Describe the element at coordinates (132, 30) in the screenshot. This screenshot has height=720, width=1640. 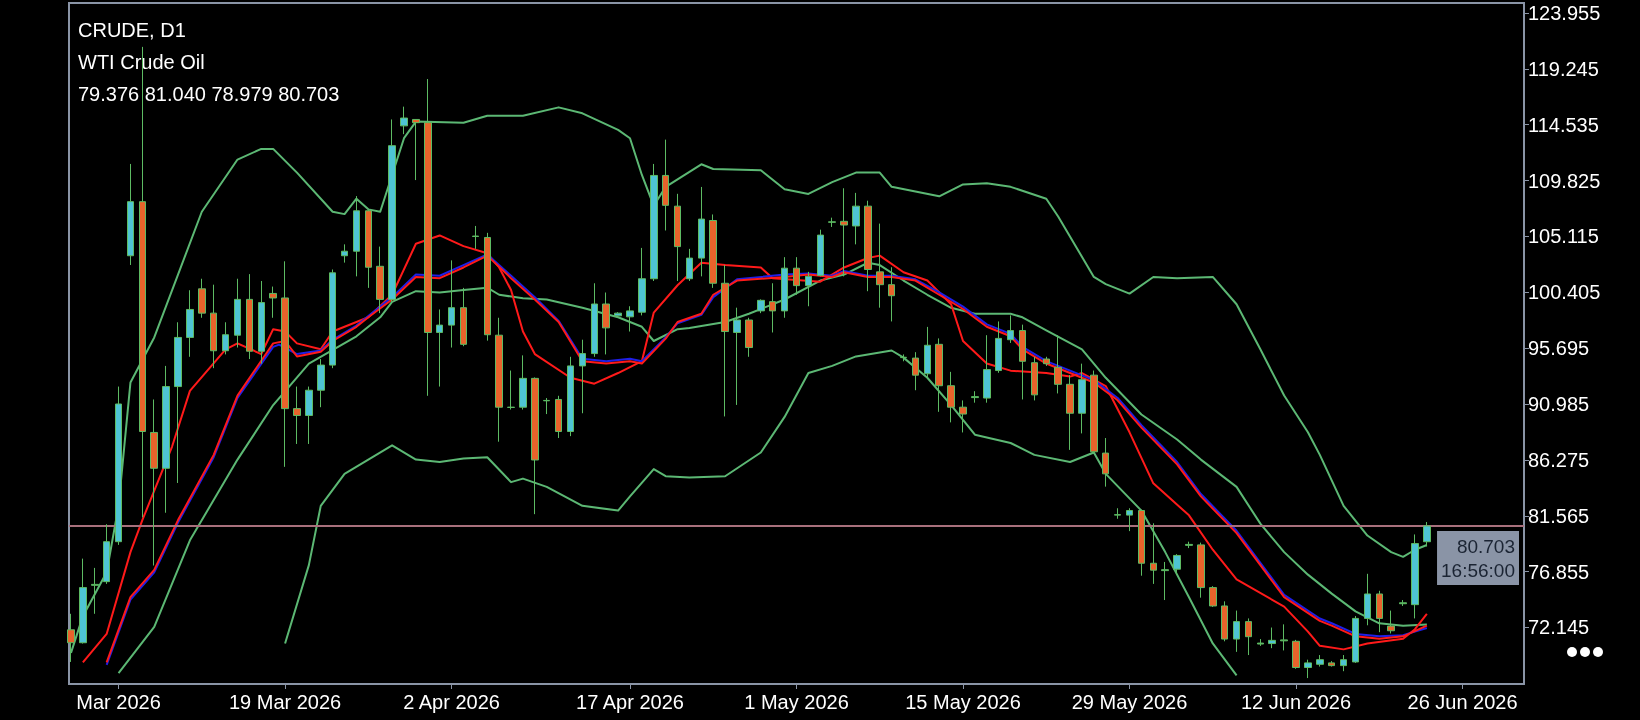
I see `text: CRUDE, D1` at that location.